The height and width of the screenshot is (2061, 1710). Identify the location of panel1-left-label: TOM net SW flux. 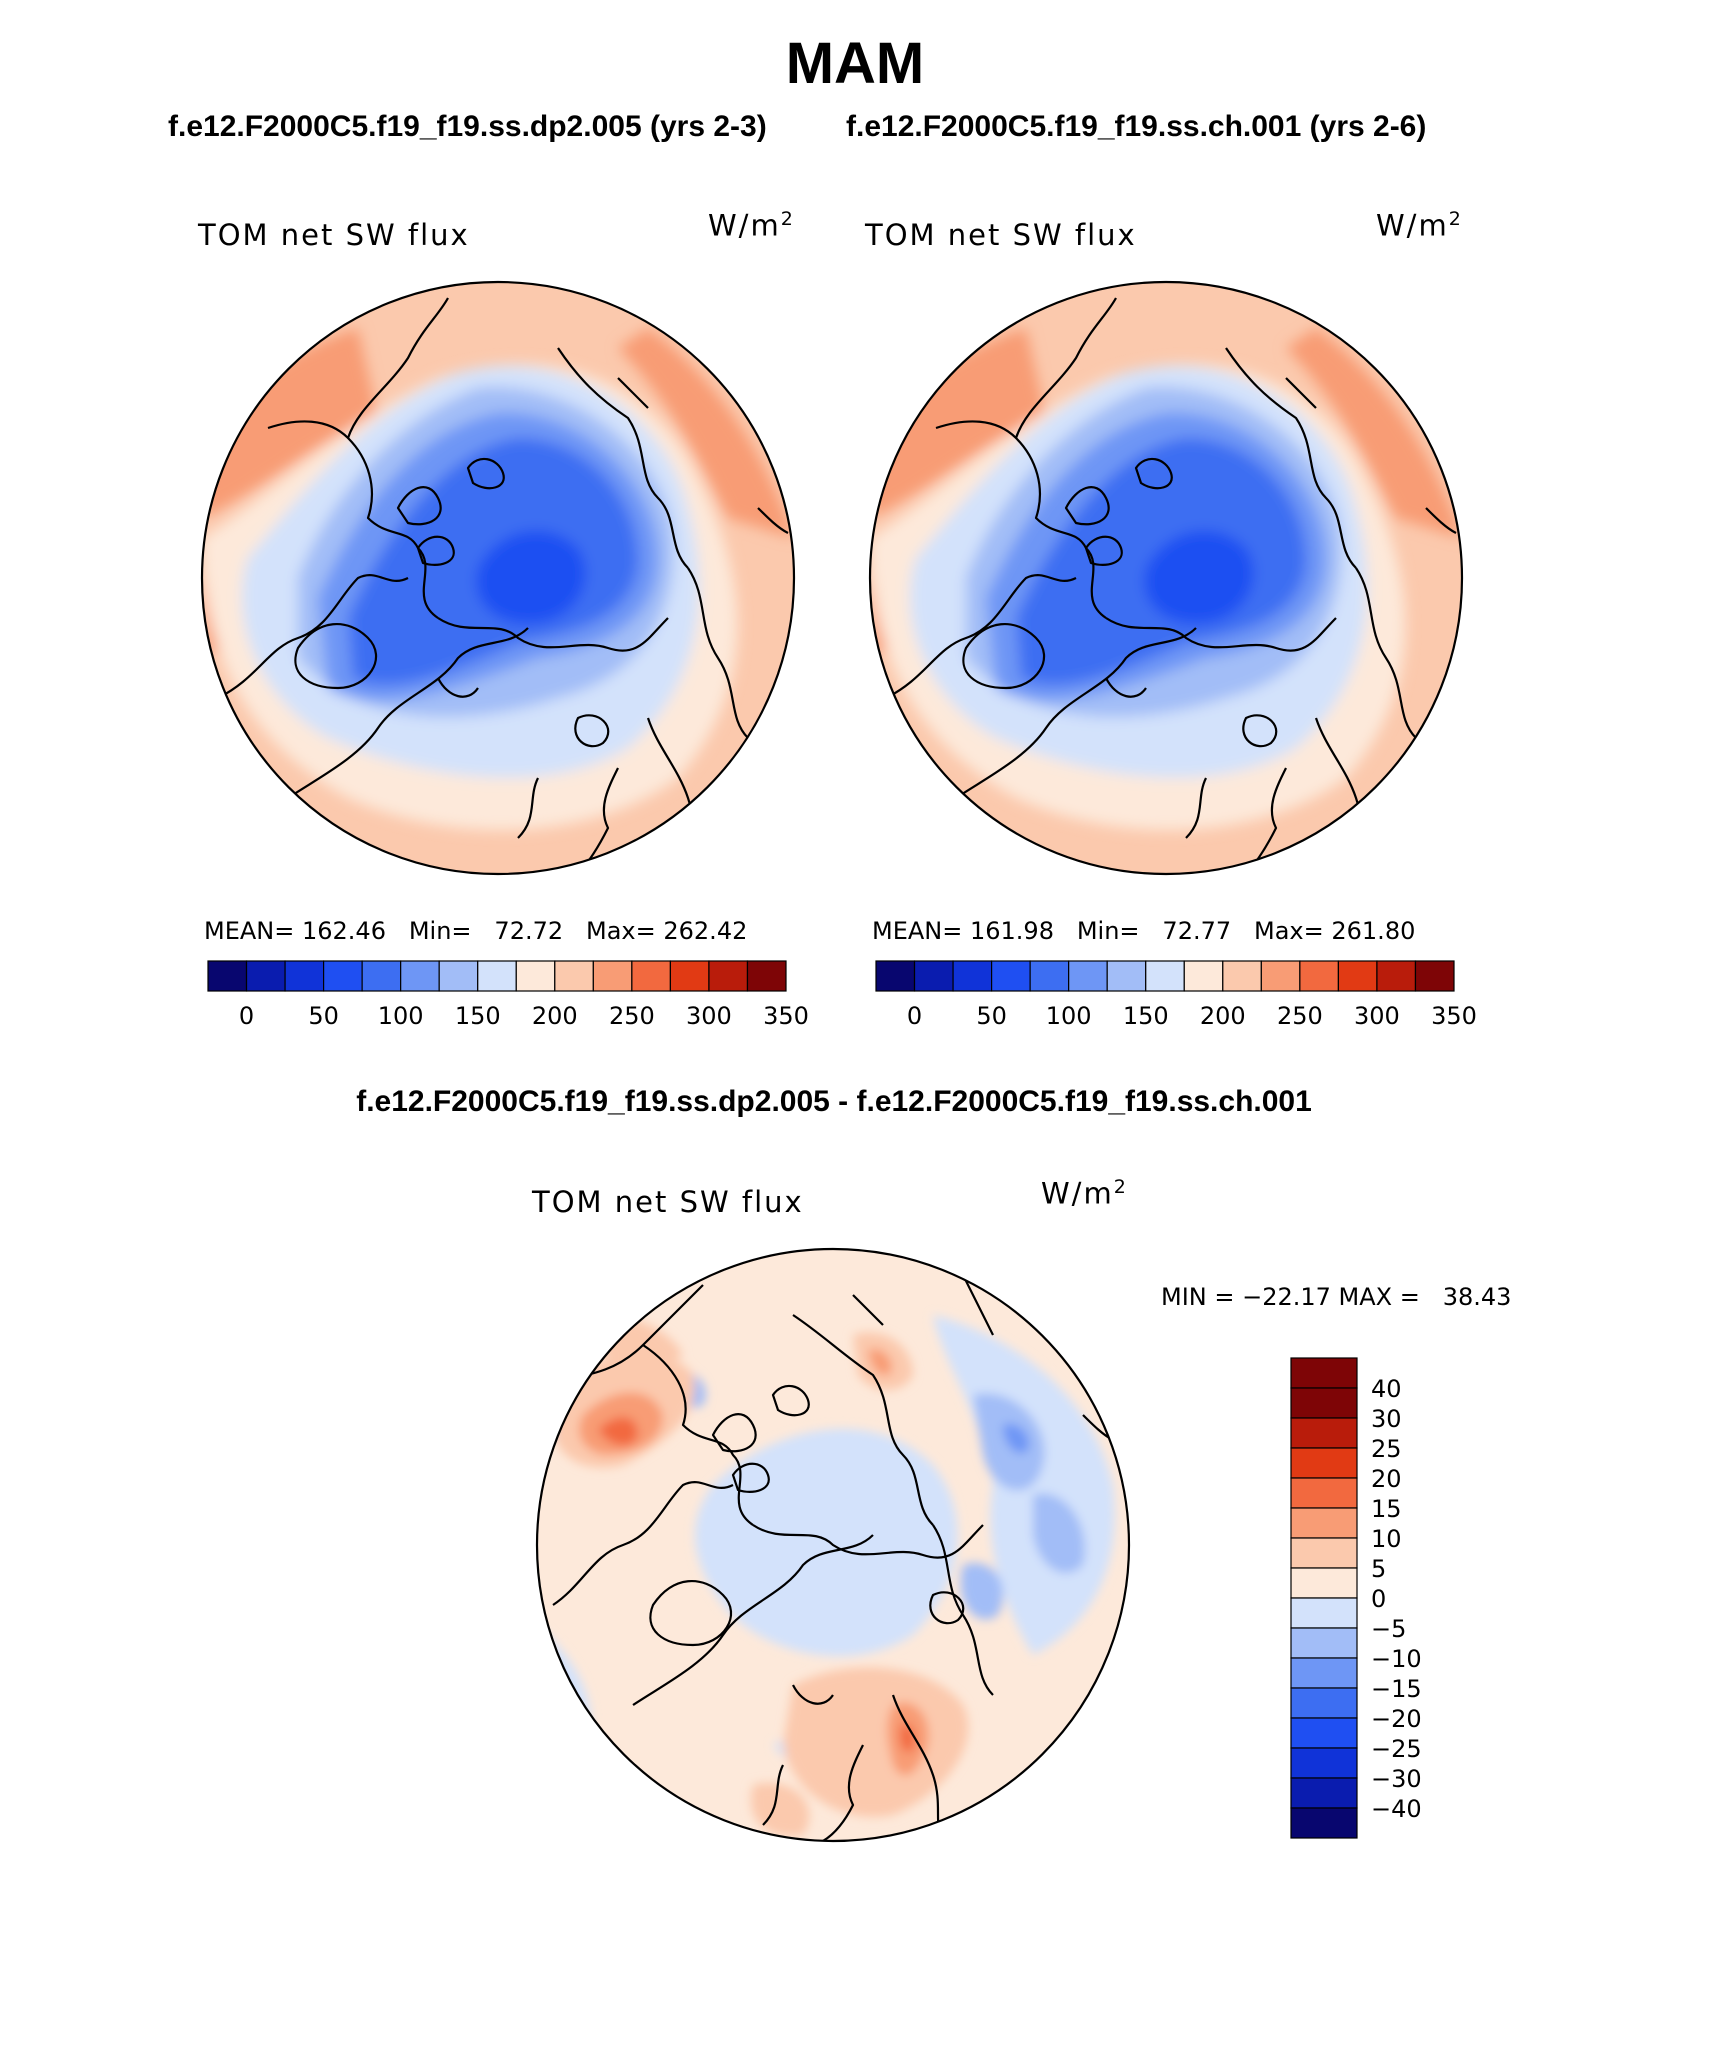
(334, 235).